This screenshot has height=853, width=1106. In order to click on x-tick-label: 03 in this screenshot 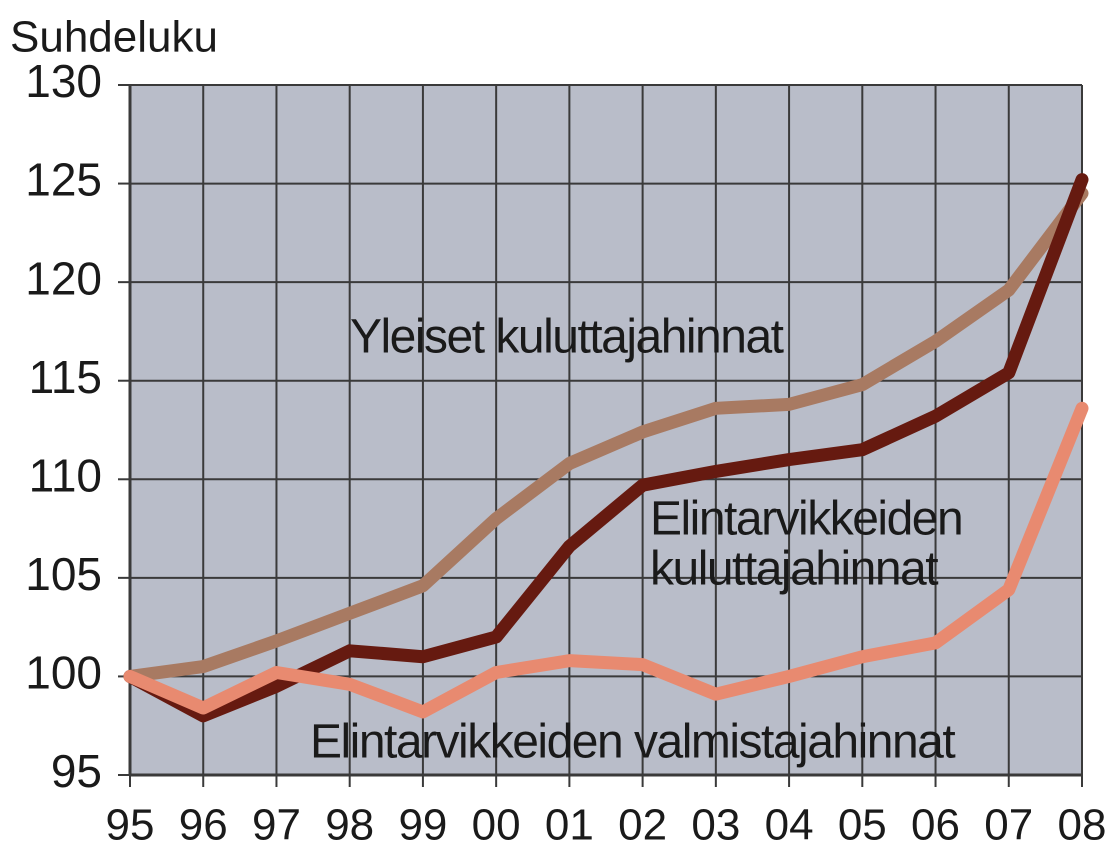, I will do `click(715, 825)`.